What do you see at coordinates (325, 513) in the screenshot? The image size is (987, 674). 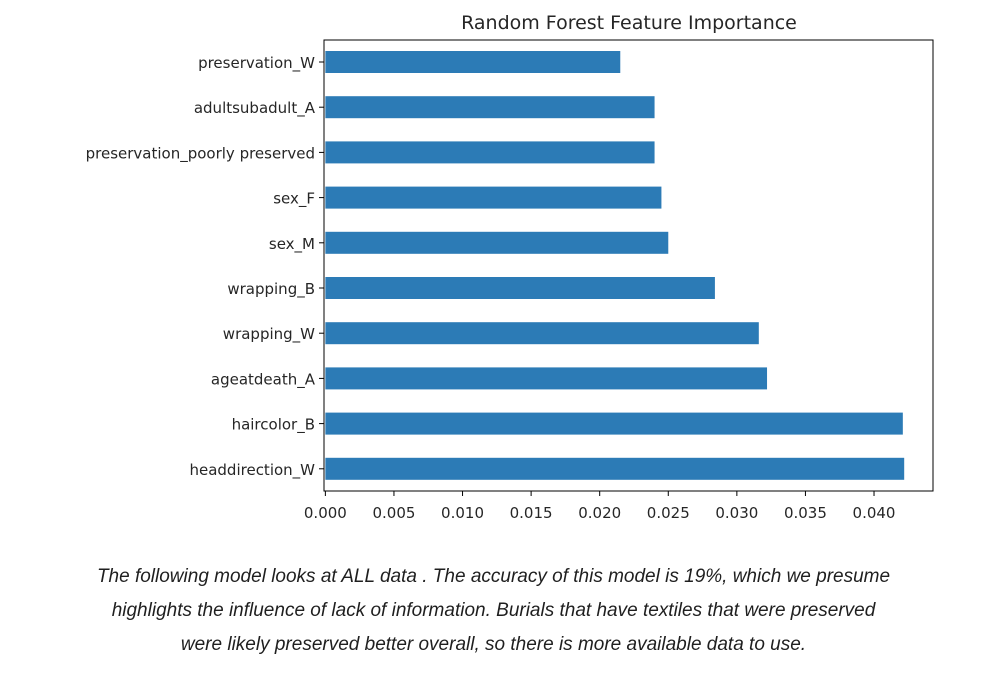 I see `x-tick-label: 0.000` at bounding box center [325, 513].